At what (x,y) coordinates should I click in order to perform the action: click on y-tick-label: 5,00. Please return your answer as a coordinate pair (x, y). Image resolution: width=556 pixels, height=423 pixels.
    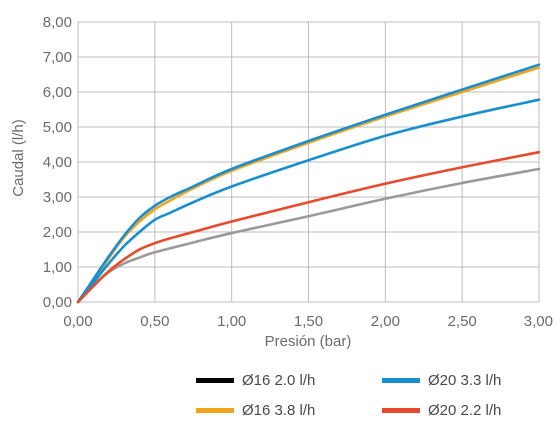
    Looking at the image, I should click on (57, 127).